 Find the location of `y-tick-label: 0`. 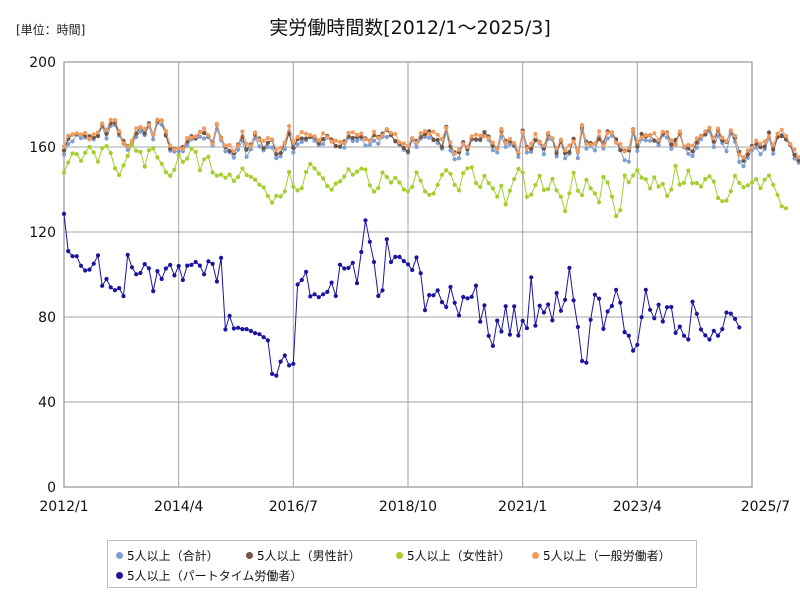

y-tick-label: 0 is located at coordinates (51, 488).